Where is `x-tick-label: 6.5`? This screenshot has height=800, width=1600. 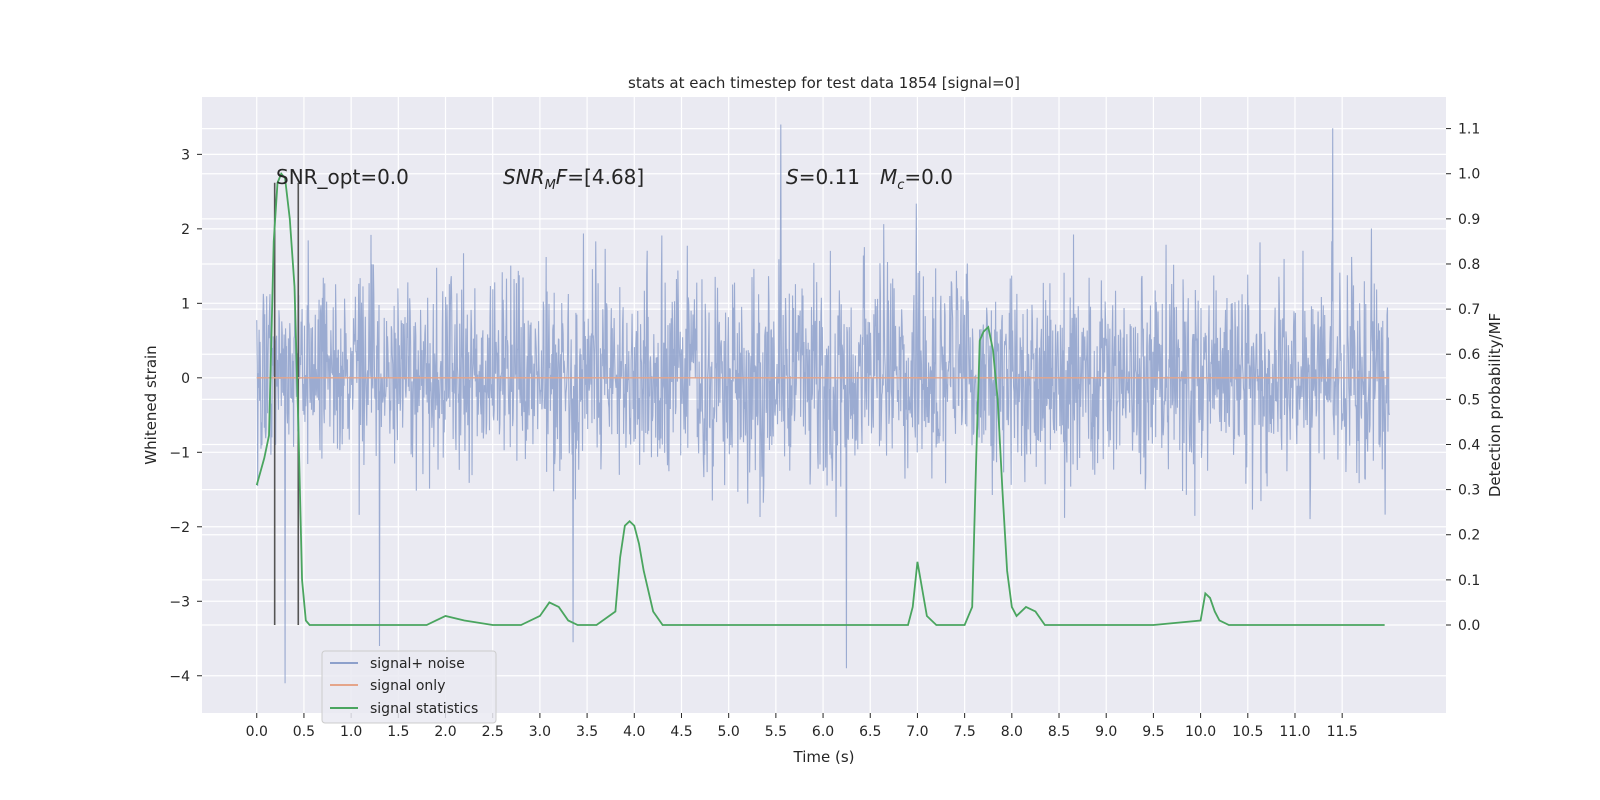
x-tick-label: 6.5 is located at coordinates (870, 732).